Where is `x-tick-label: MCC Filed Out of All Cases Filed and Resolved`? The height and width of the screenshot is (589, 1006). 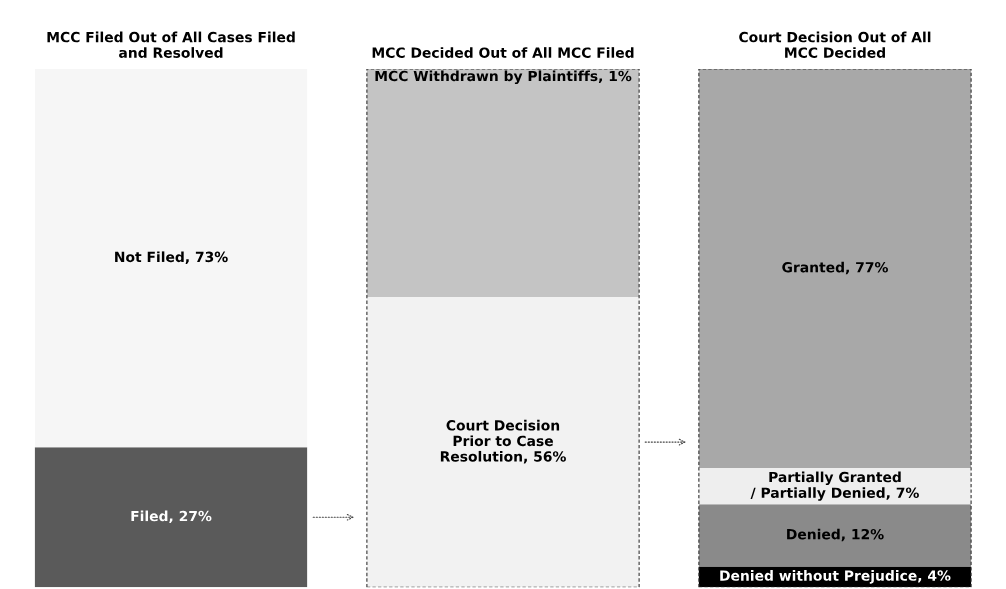 x-tick-label: MCC Filed Out of All Cases Filed and Resolved is located at coordinates (171, 44).